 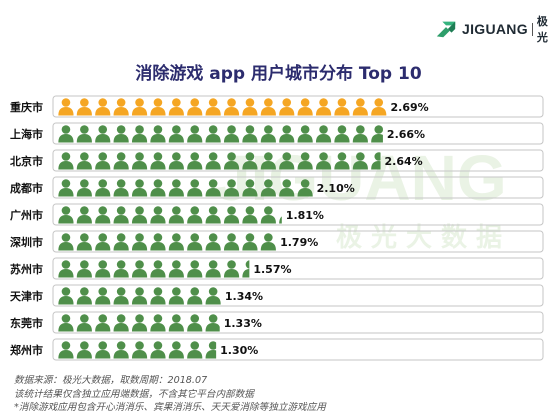 I want to click on bar-广州市, so click(x=170, y=215).